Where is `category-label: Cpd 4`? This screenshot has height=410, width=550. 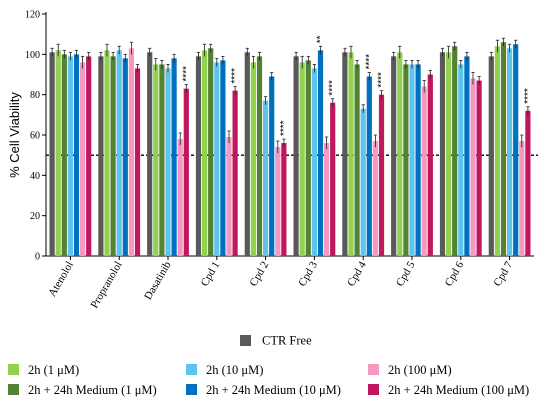
category-label: Cpd 4 is located at coordinates (357, 273).